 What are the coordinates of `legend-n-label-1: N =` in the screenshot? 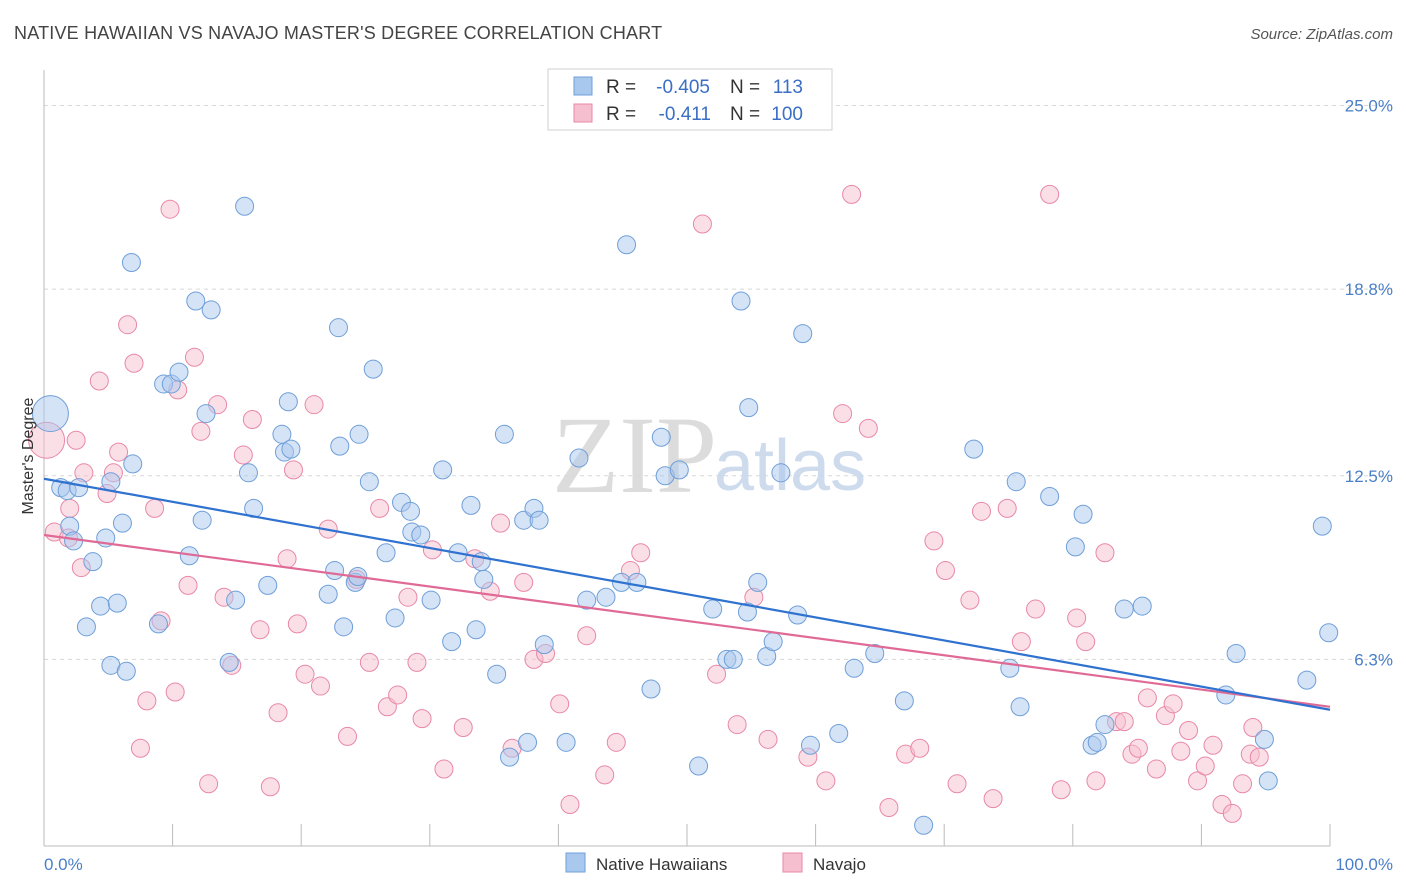 It's located at (745, 114).